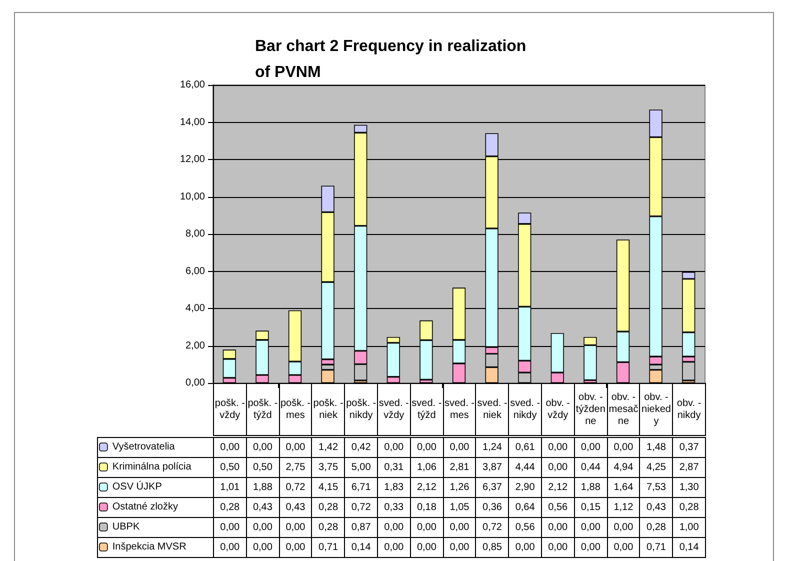  Describe the element at coordinates (591, 410) in the screenshot. I see `x-tick-label: obv. - týždenne` at that location.